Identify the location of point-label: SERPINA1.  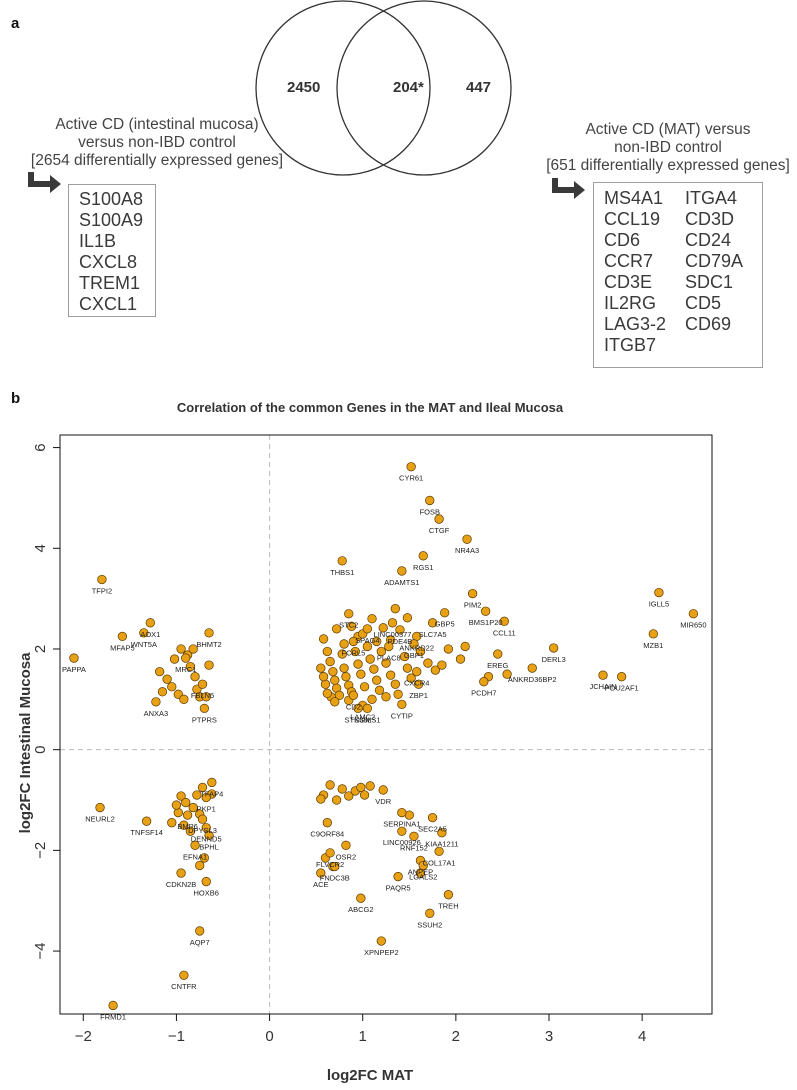
(401, 824).